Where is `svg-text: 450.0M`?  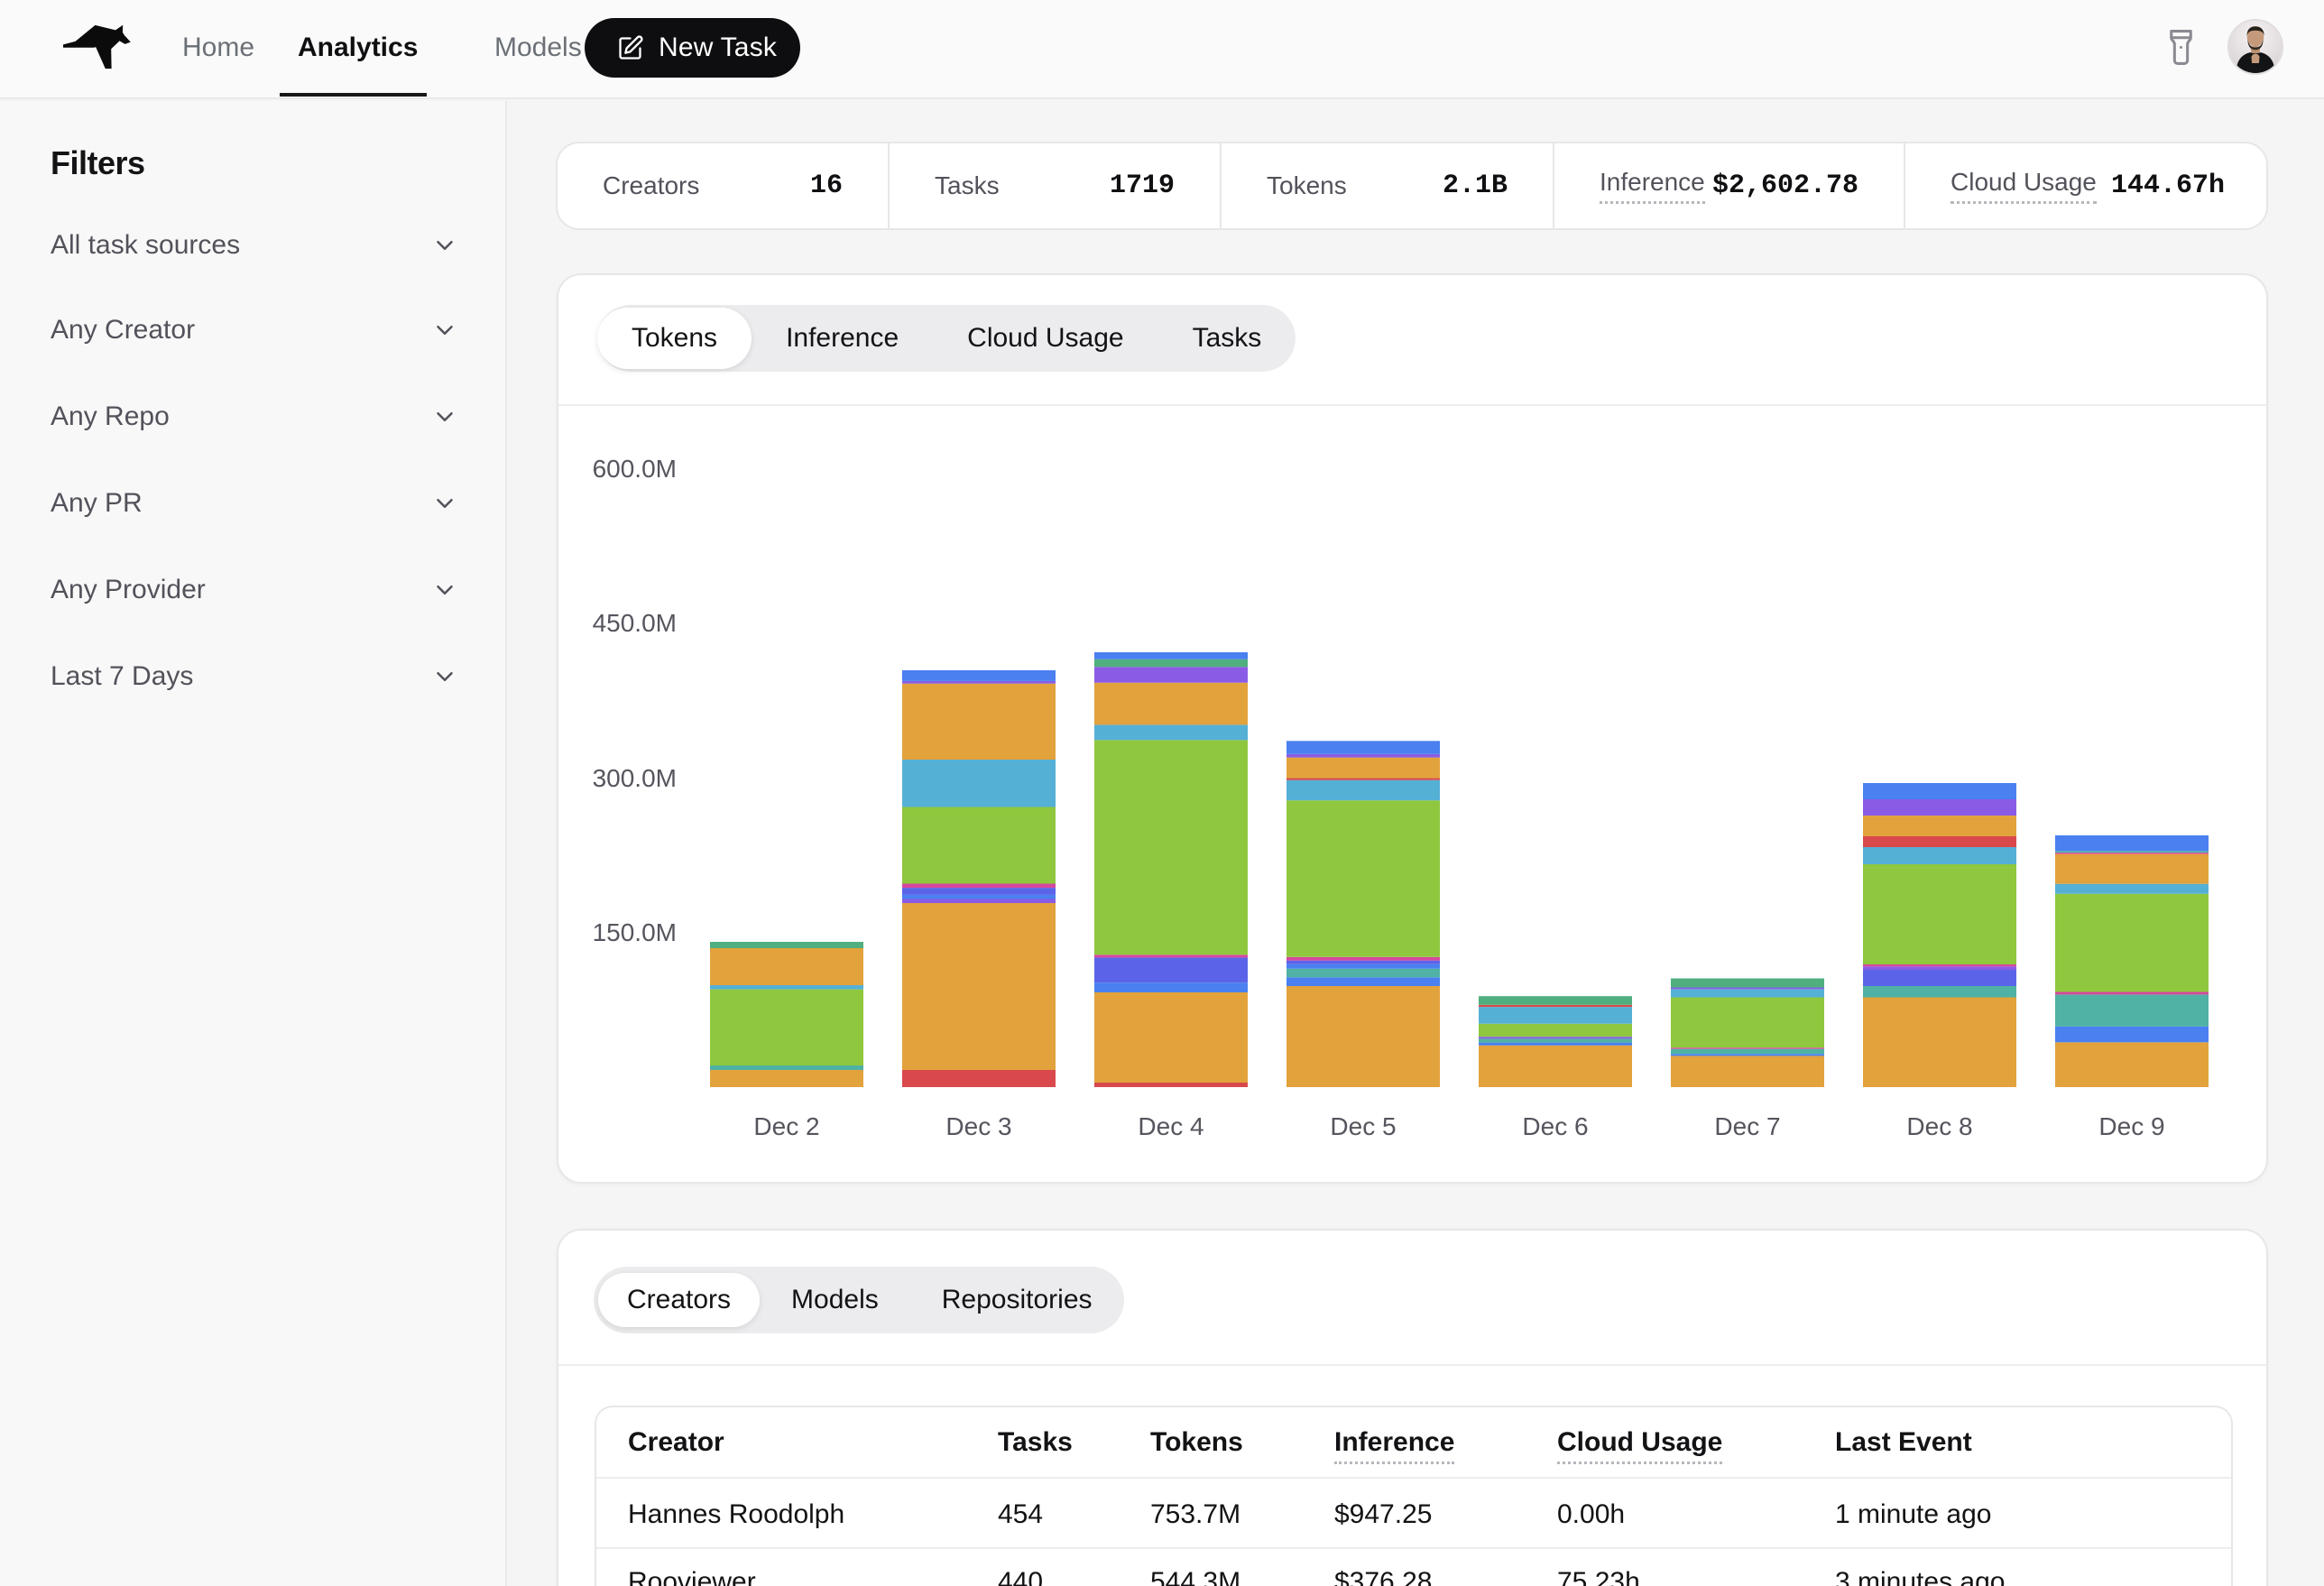
svg-text: 450.0M is located at coordinates (635, 623).